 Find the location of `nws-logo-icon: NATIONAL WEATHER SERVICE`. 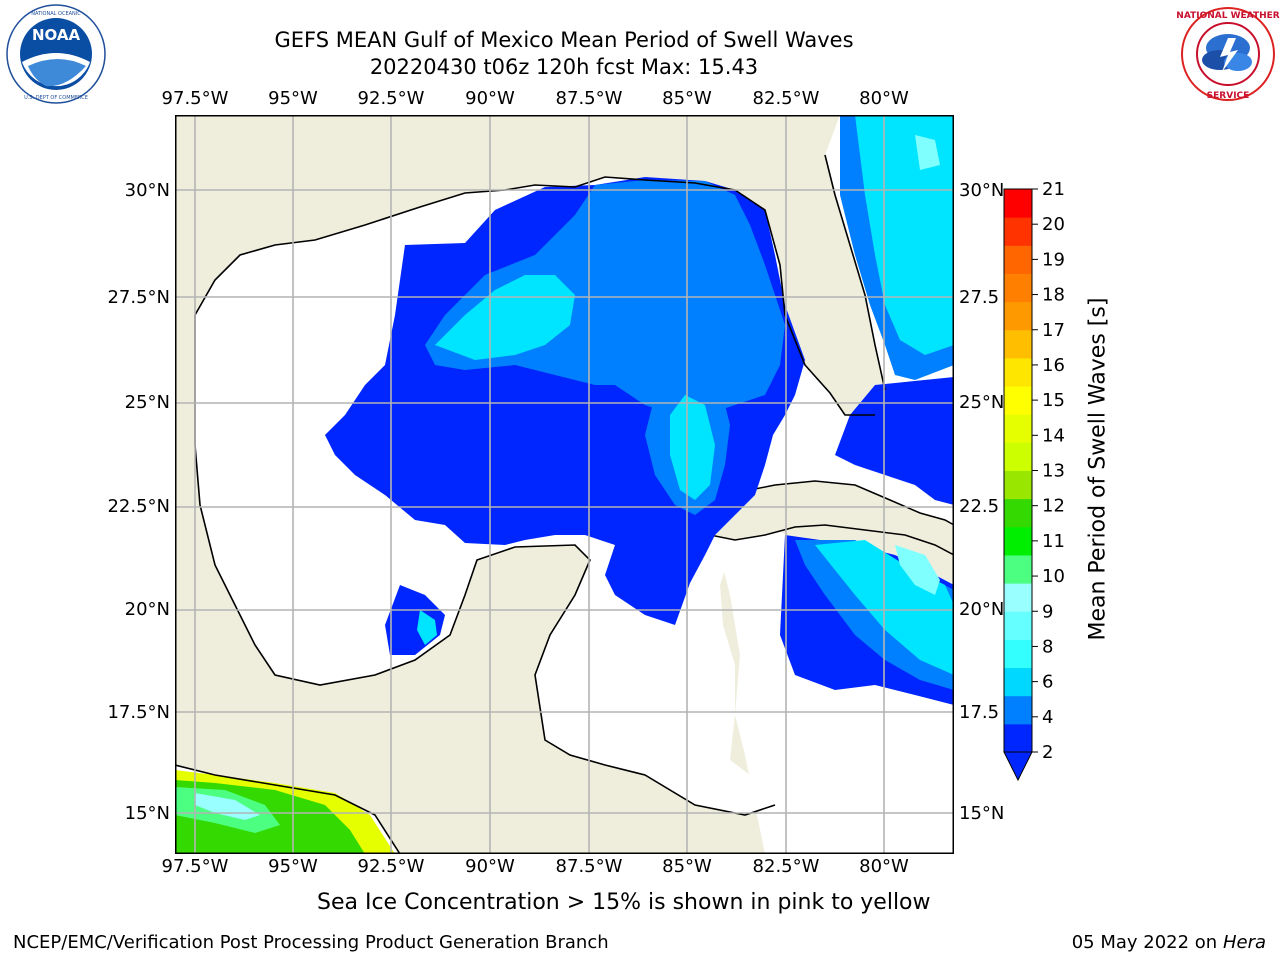

nws-logo-icon: NATIONAL WEATHER SERVICE is located at coordinates (1228, 54).